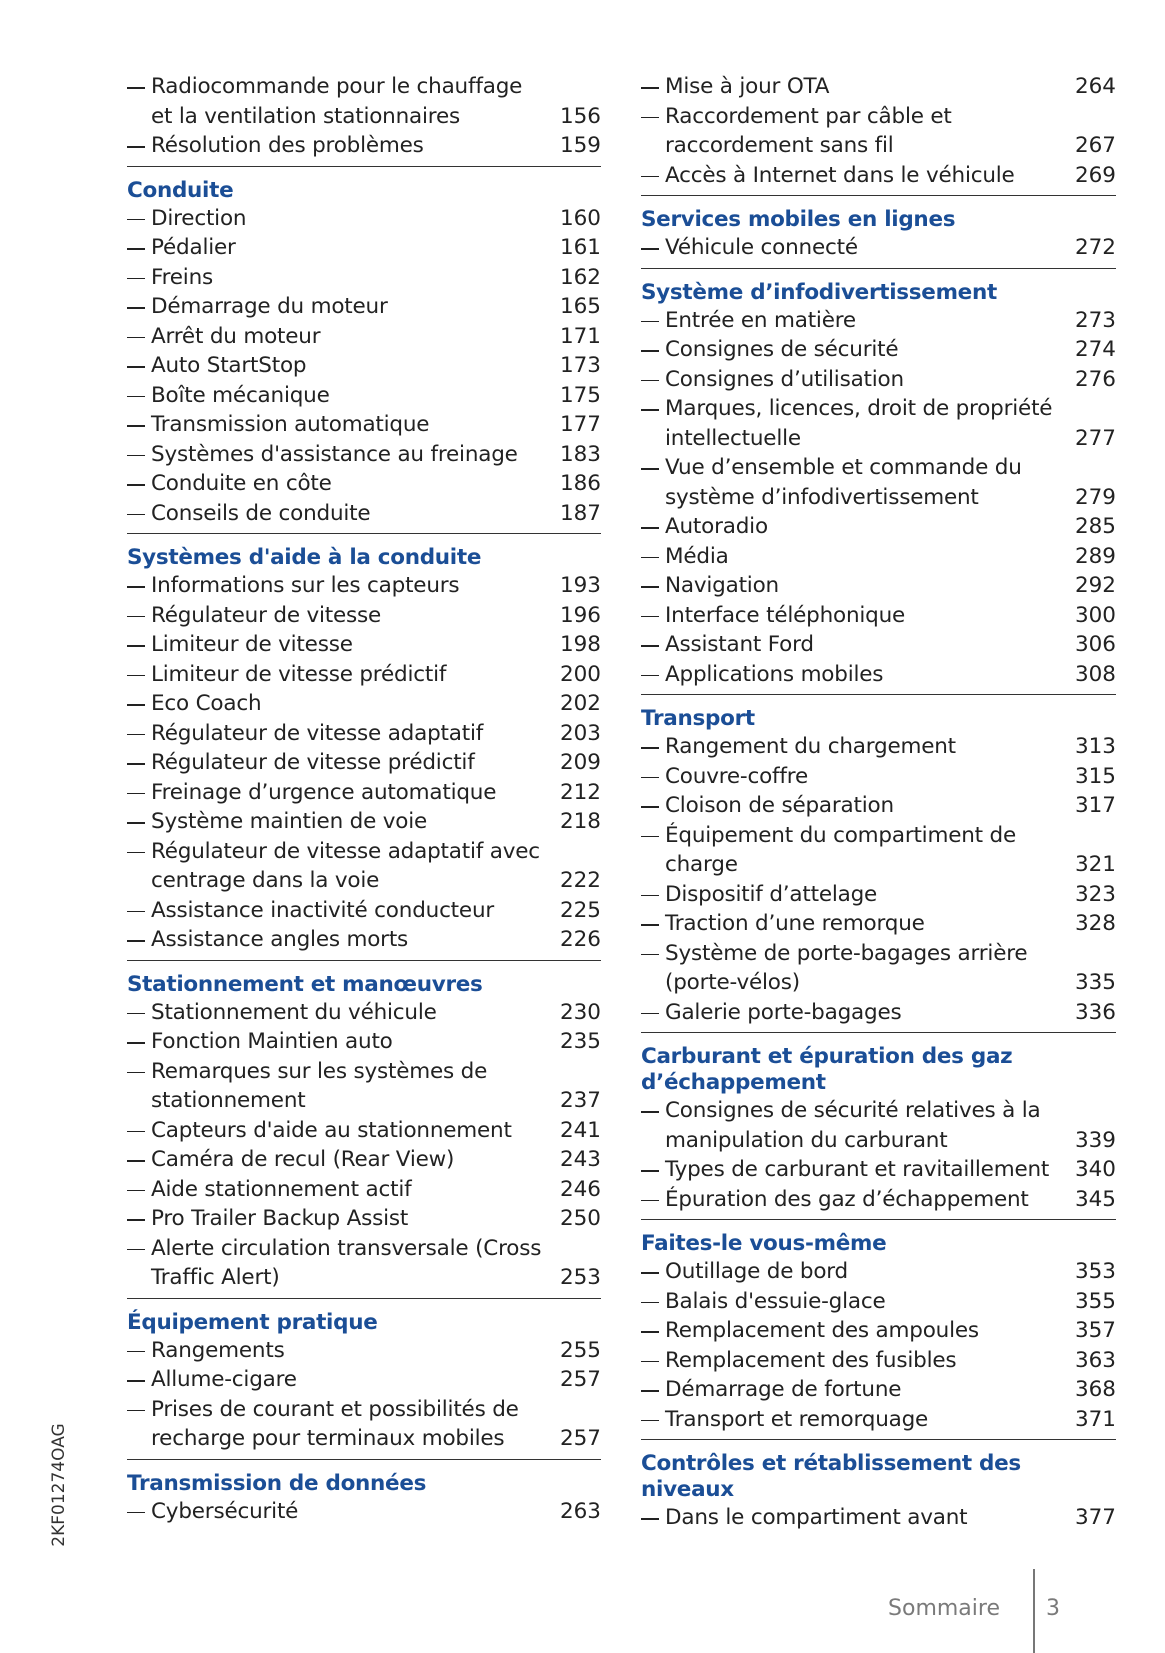 The width and height of the screenshot is (1165, 1653). I want to click on entry-text-line: Assistant Ford, so click(739, 644).